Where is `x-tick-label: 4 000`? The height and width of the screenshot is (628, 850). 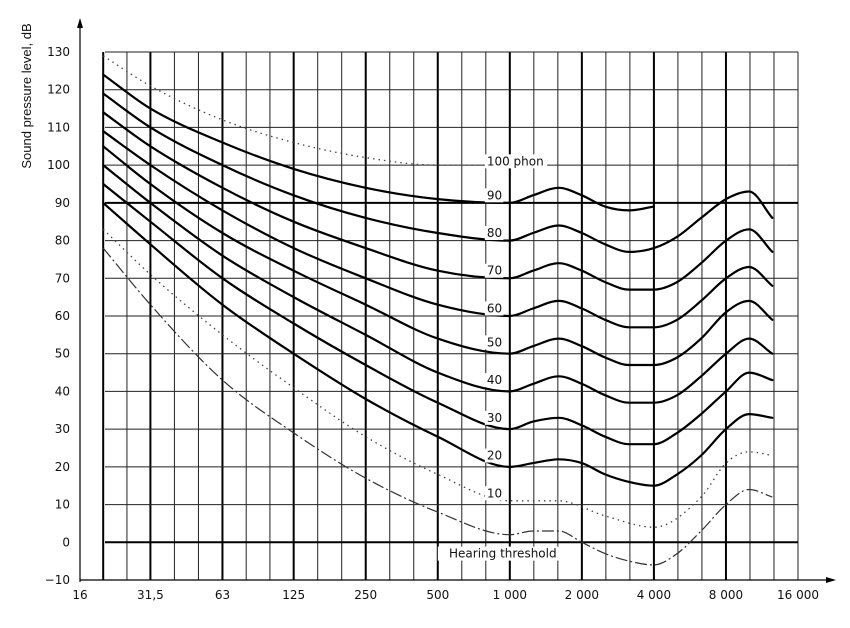 x-tick-label: 4 000 is located at coordinates (654, 595).